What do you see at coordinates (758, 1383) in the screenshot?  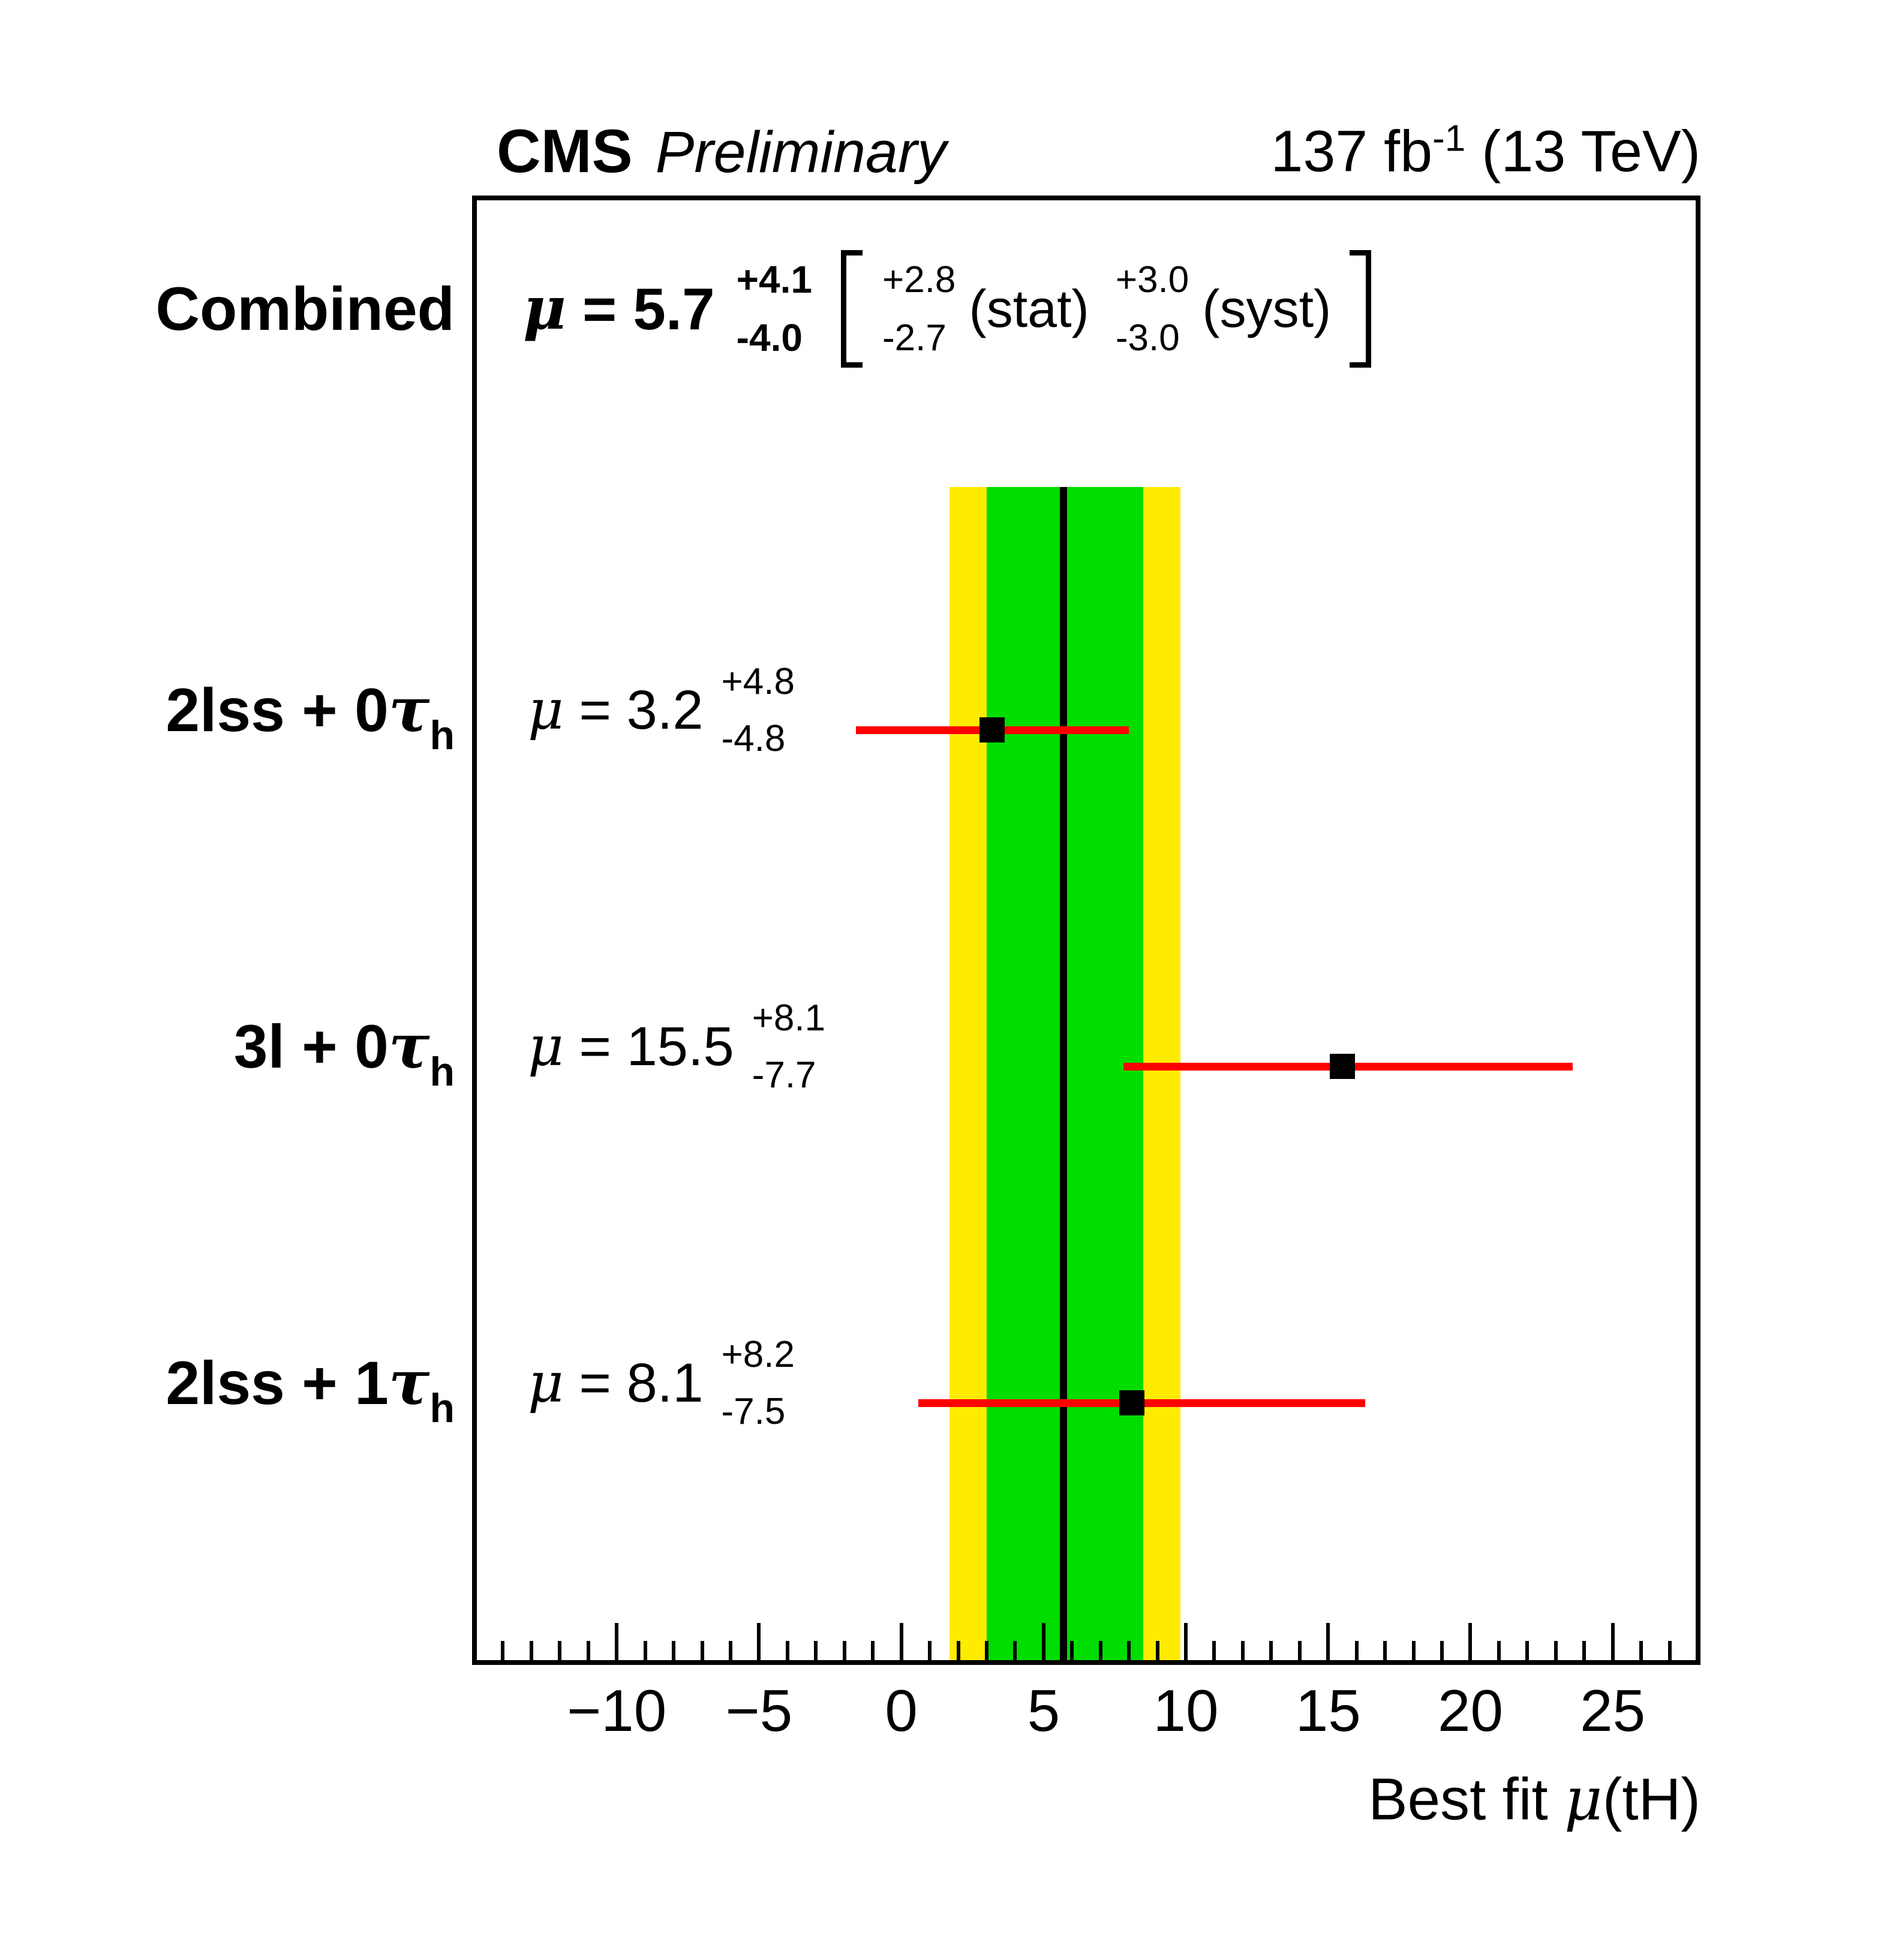 I see `error-stack: +8.2 -7.5` at bounding box center [758, 1383].